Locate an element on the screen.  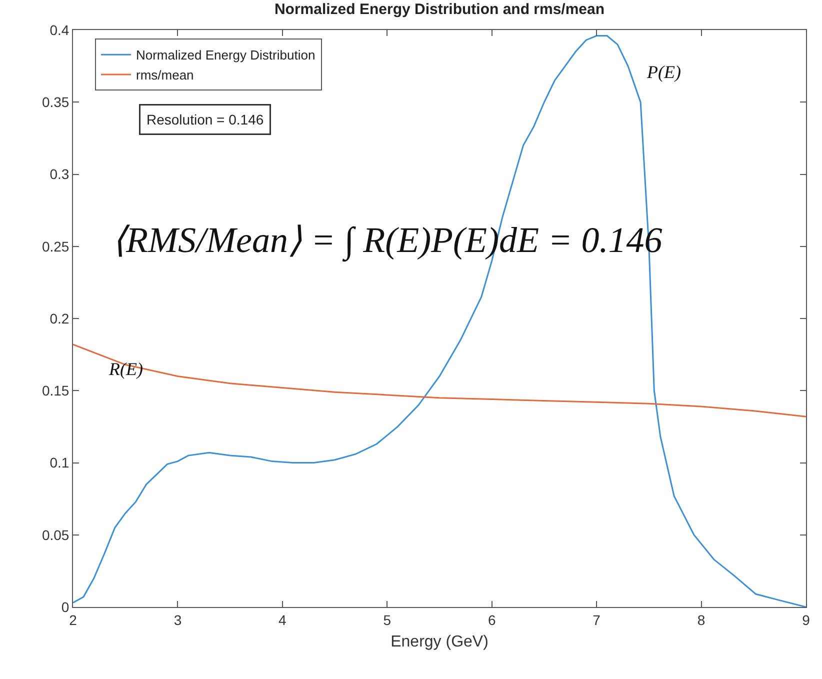
y-tick-label: 0.15 is located at coordinates (56, 390).